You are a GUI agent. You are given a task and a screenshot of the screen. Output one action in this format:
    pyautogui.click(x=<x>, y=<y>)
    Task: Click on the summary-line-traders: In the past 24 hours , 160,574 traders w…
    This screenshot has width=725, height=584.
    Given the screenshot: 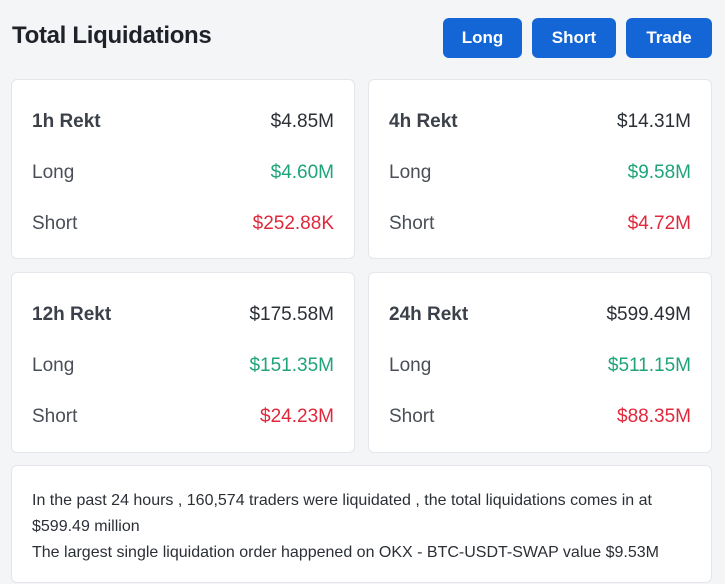 What is the action you would take?
    pyautogui.click(x=342, y=513)
    